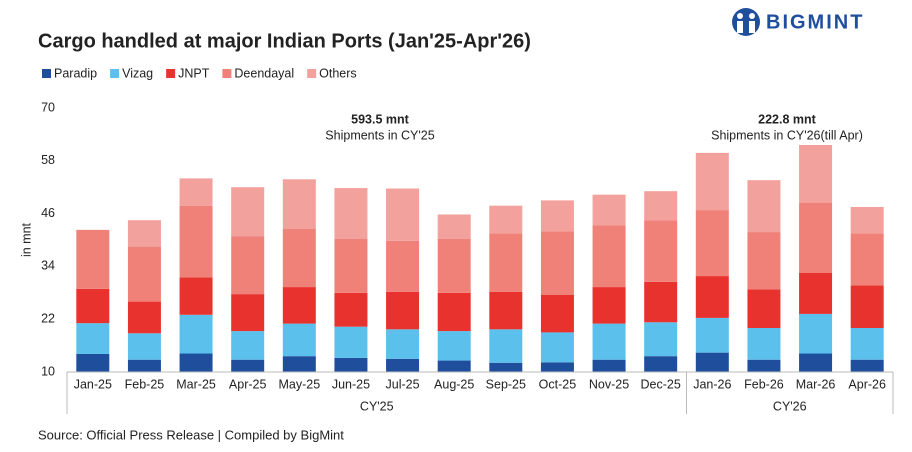 The image size is (912, 452). What do you see at coordinates (248, 384) in the screenshot?
I see `x-tick-label: Apr-25` at bounding box center [248, 384].